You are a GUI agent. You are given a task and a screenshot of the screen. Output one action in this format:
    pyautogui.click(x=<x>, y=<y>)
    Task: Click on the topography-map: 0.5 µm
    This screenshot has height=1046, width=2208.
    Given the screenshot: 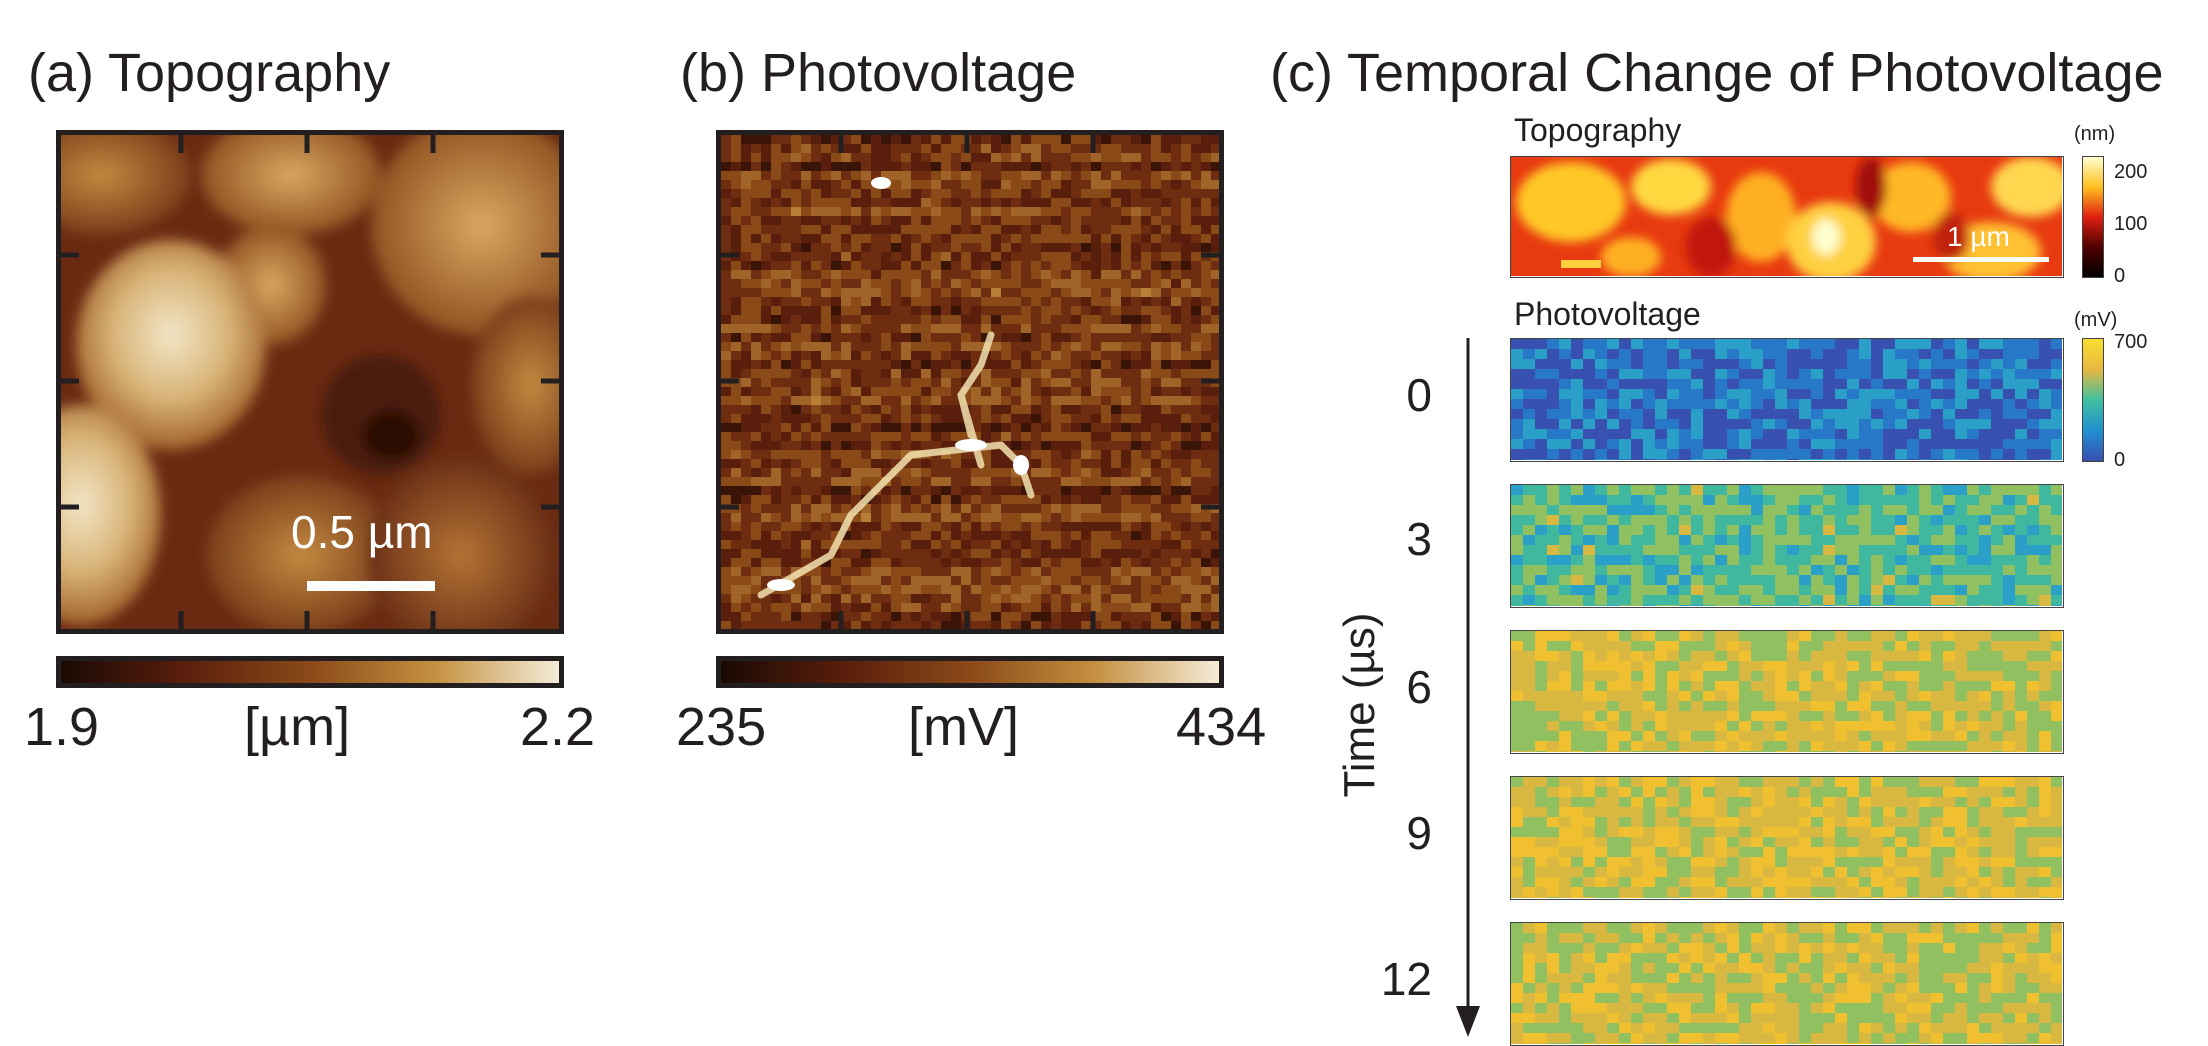 What is the action you would take?
    pyautogui.click(x=310, y=382)
    